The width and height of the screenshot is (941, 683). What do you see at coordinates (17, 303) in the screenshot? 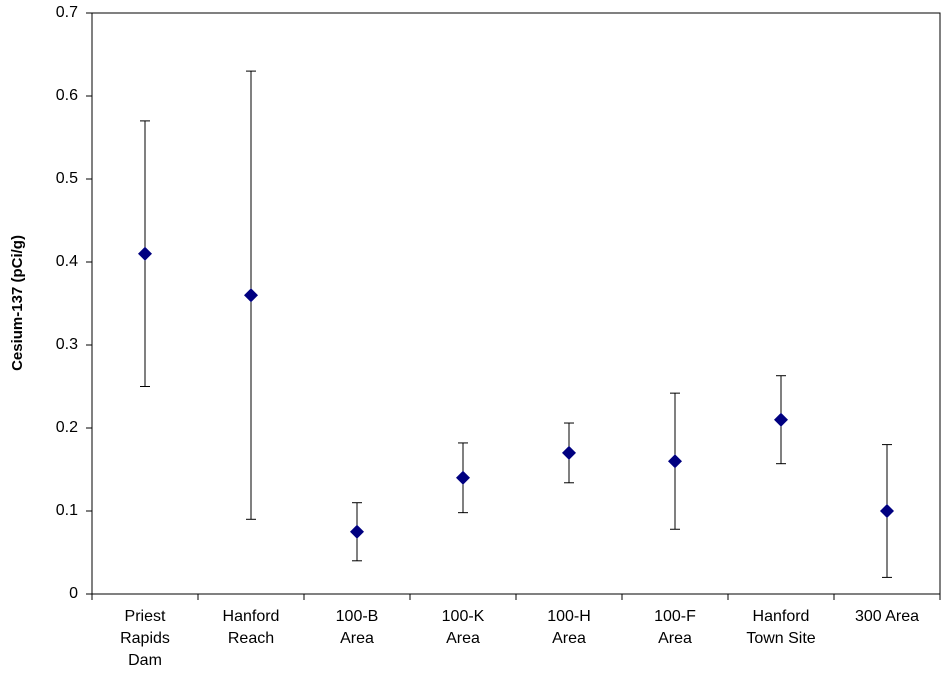
I see `y-axis-label: Cesium-137 (pCi/g)` at bounding box center [17, 303].